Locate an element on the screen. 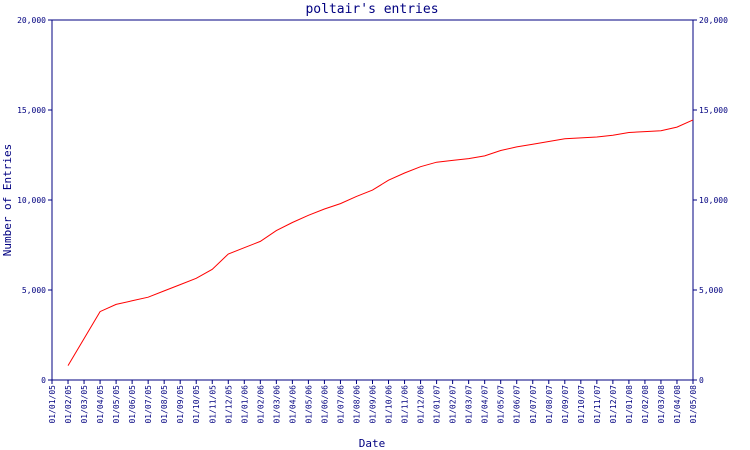  x-tick-label: 01/12/06 is located at coordinates (421, 404).